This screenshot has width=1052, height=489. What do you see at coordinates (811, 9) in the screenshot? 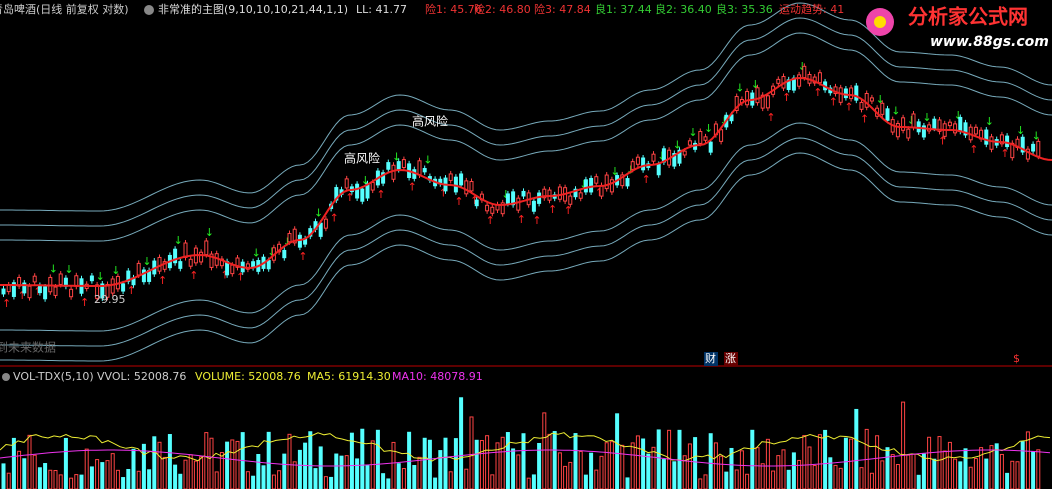
I see `trend: 运动趋势: 41` at bounding box center [811, 9].